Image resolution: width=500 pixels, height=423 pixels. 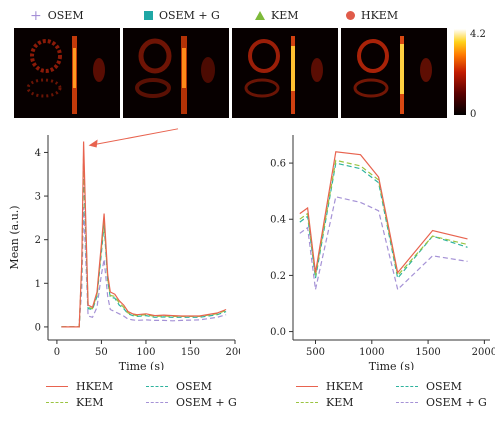 What do you see at coordinates (145, 352) in the screenshot?
I see `x-tick-label: 100` at bounding box center [145, 352].